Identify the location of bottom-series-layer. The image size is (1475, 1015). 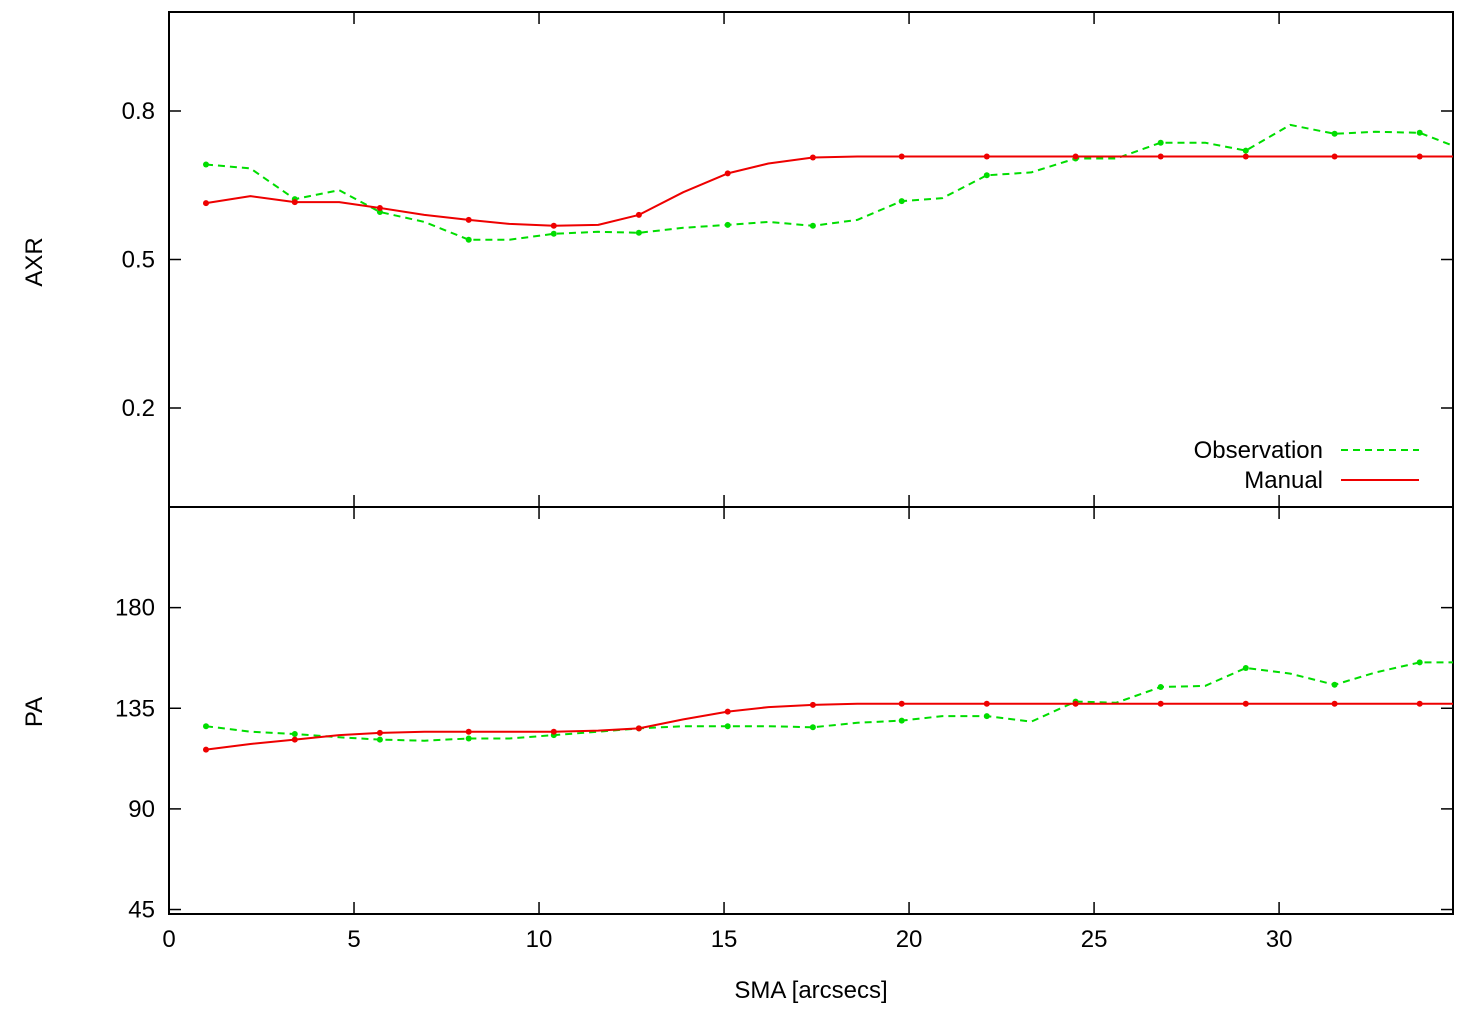
(828, 706).